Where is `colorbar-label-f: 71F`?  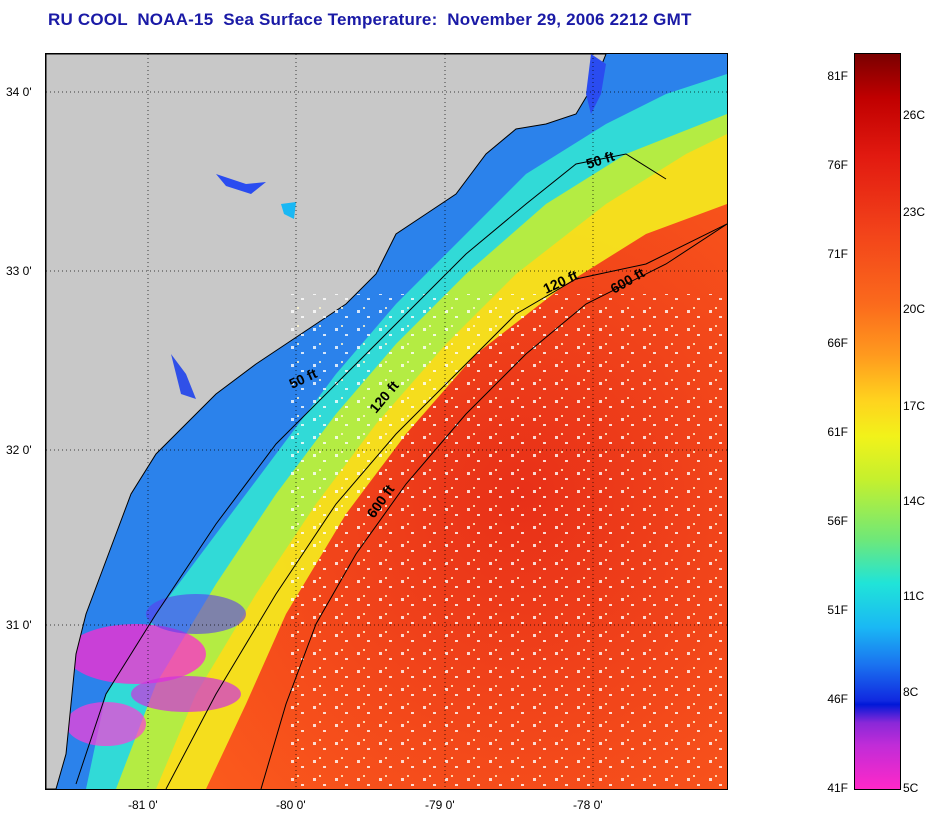 colorbar-label-f: 71F is located at coordinates (837, 254).